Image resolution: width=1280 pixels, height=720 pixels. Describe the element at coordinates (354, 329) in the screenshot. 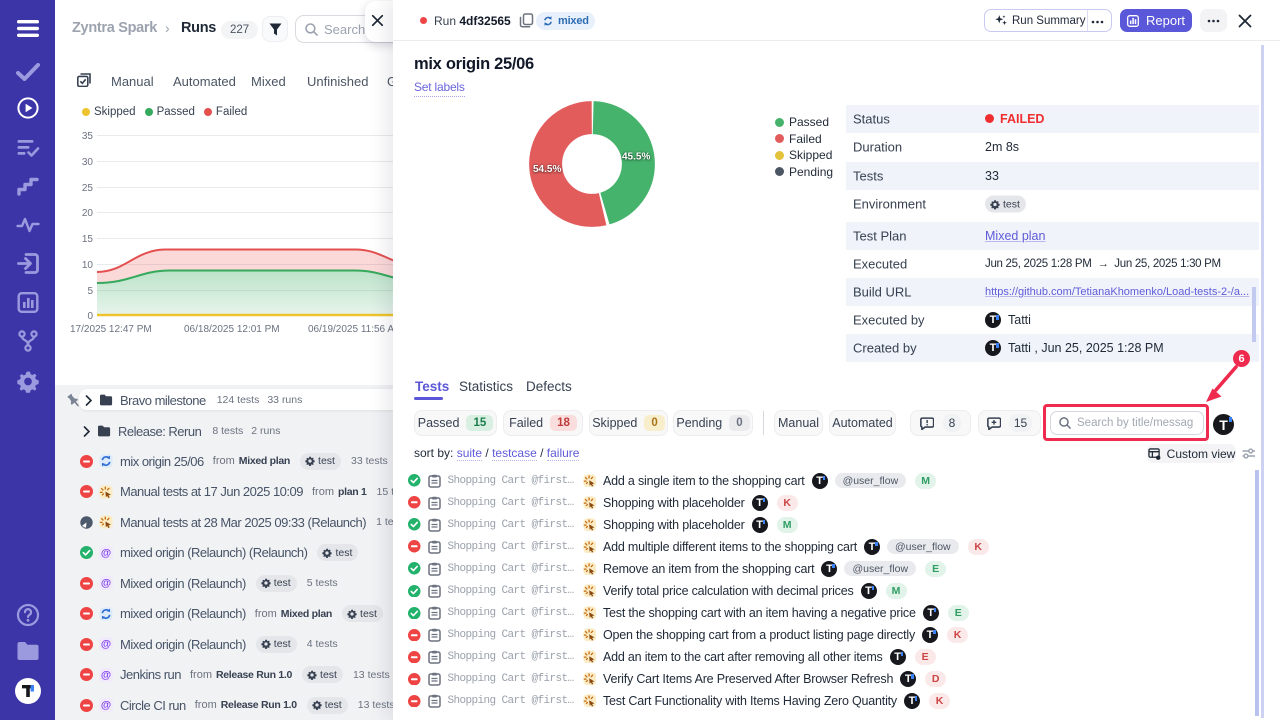

I see `svg-text: 06/19/2025 11:56 AM` at that location.